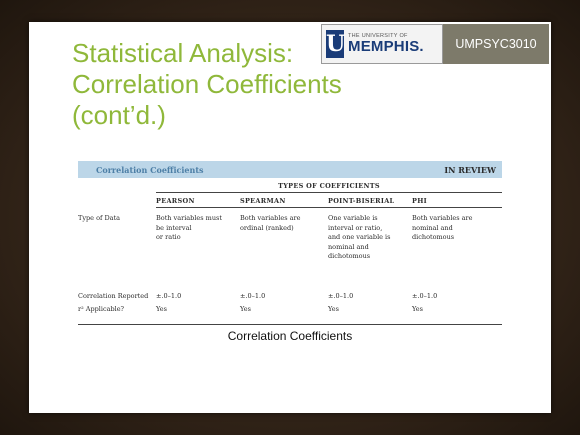  Describe the element at coordinates (329, 207) in the screenshot. I see `column-rule` at that location.